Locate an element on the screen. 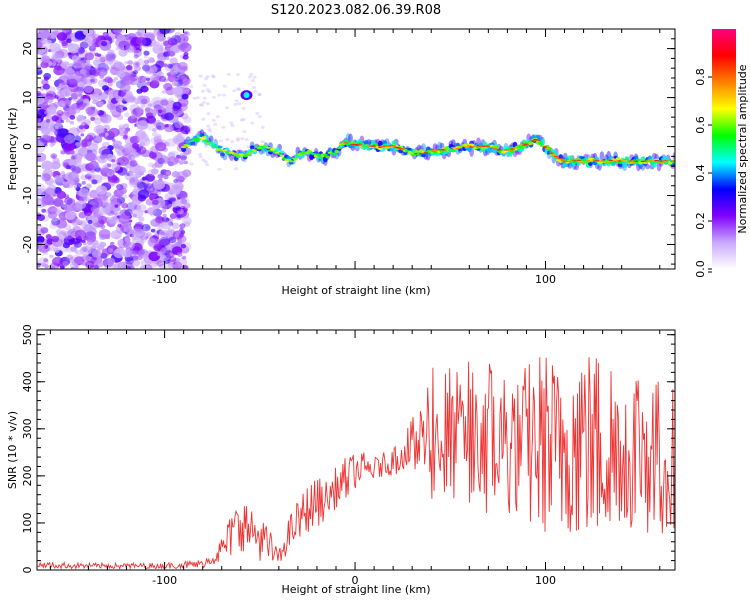  colorbar-tick-label: 0.4 is located at coordinates (700, 173).